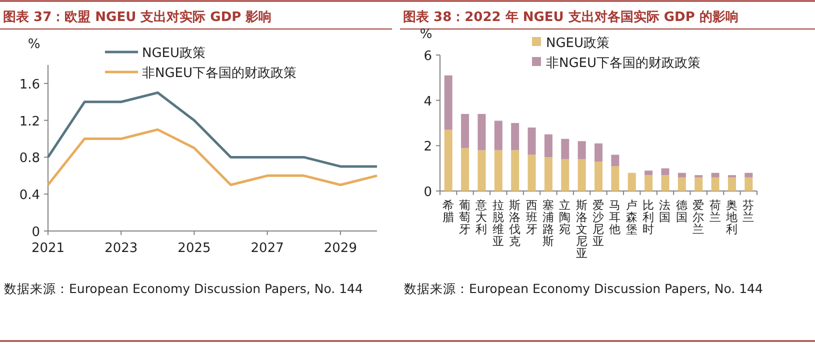  Describe the element at coordinates (682, 211) in the screenshot. I see `x-tick-label: 德国` at that location.